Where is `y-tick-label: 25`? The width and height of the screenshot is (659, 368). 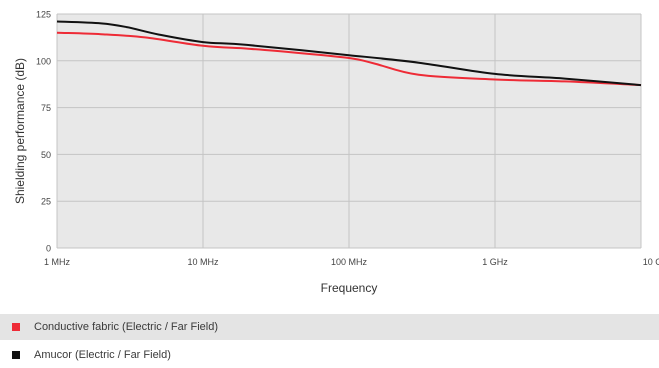
y-tick-label: 25 is located at coordinates (46, 202).